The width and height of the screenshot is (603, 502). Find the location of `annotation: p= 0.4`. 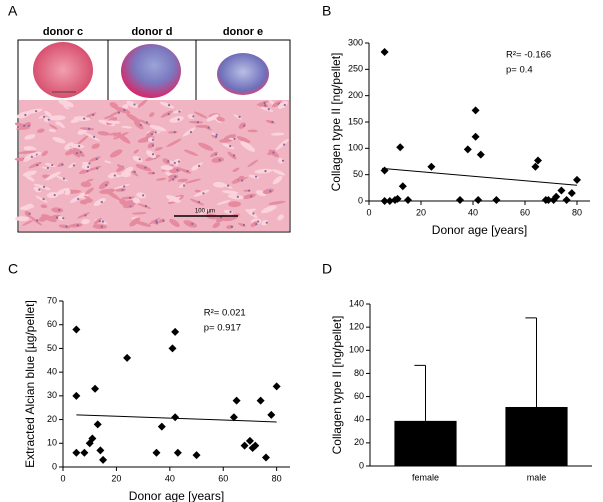

annotation: p= 0.4 is located at coordinates (519, 70).